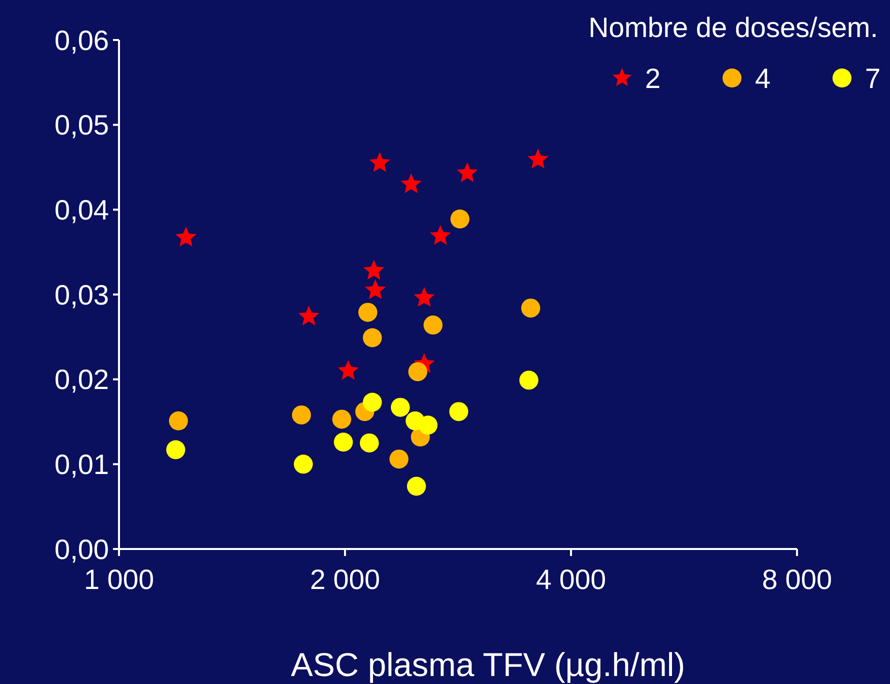 This screenshot has height=684, width=890. Describe the element at coordinates (653, 78) in the screenshot. I see `legend-label: 2` at that location.